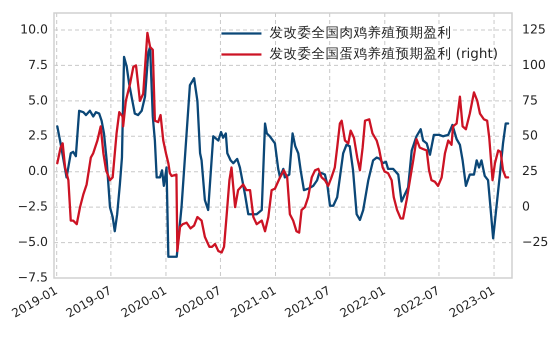  What do you see at coordinates (33, 206) in the screenshot?
I see `y-tick-label: −2.5` at bounding box center [33, 206].